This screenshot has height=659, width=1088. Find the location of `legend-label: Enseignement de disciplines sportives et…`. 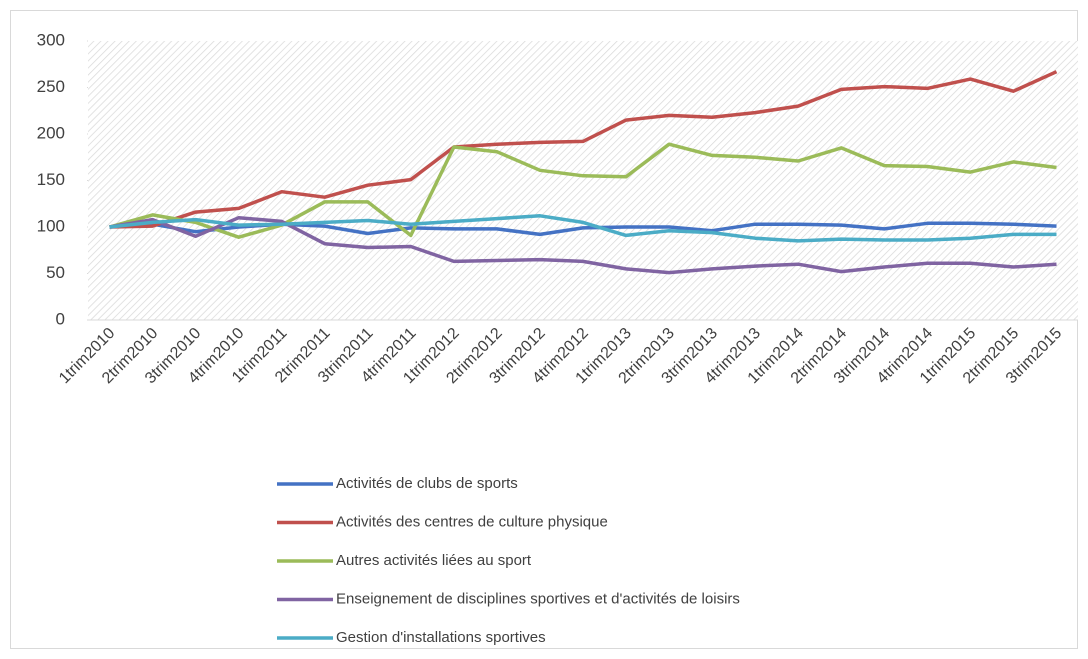

legend-label: Enseignement de disciplines sportives et… is located at coordinates (538, 598).